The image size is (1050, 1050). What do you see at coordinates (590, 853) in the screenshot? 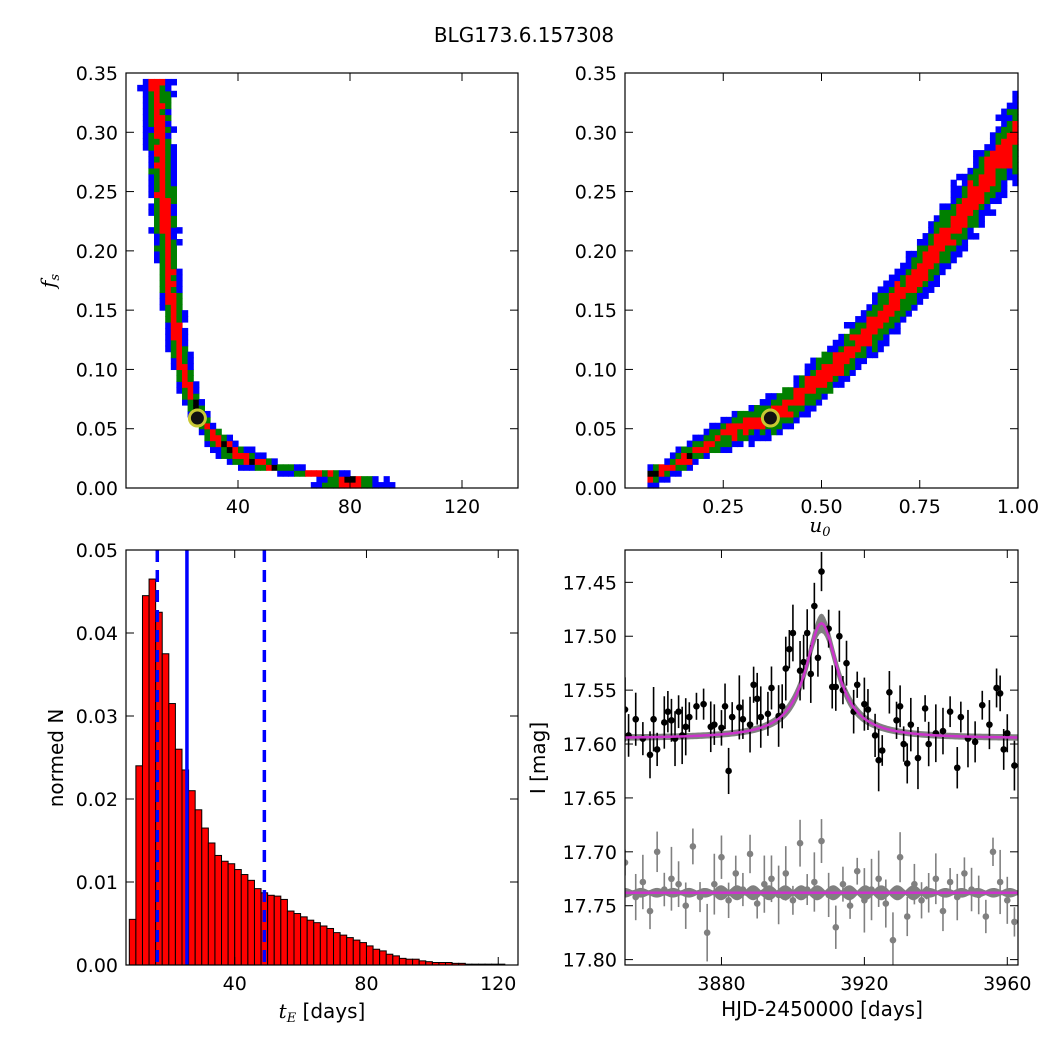
I see `bottom-right-ytick-label: 17.70` at bounding box center [590, 853].